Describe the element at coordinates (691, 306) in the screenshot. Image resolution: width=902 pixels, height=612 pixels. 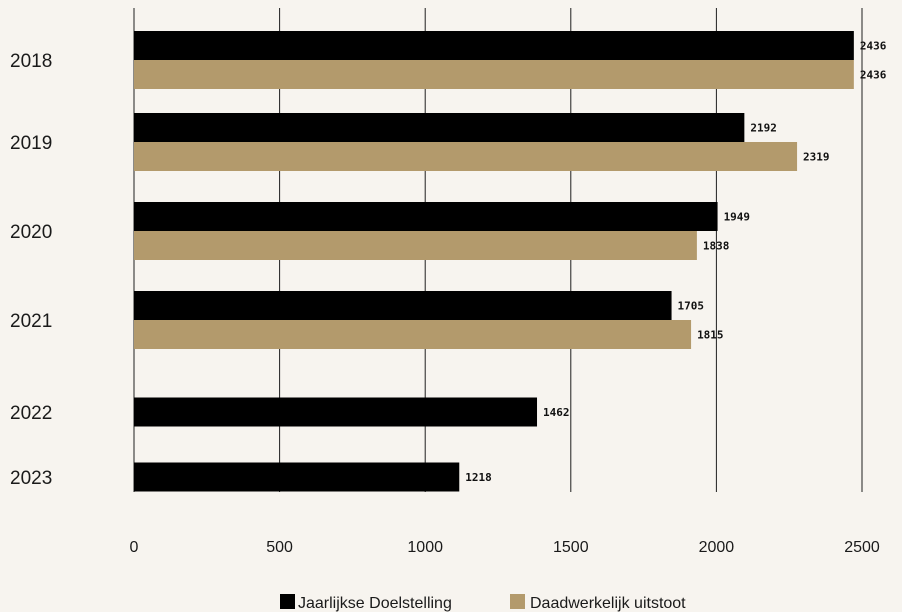
I see `data-label-2021-doelstelling: 1705` at that location.